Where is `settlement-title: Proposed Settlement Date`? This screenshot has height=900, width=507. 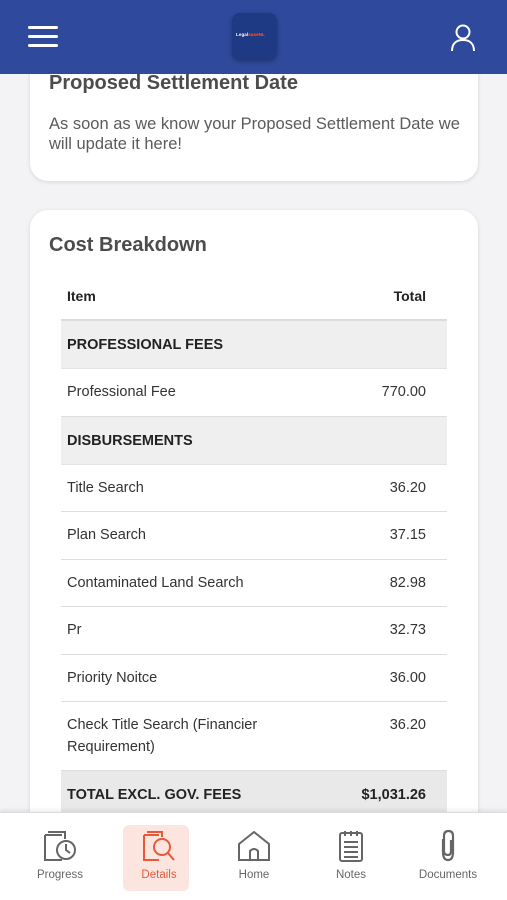 settlement-title: Proposed Settlement Date is located at coordinates (173, 83).